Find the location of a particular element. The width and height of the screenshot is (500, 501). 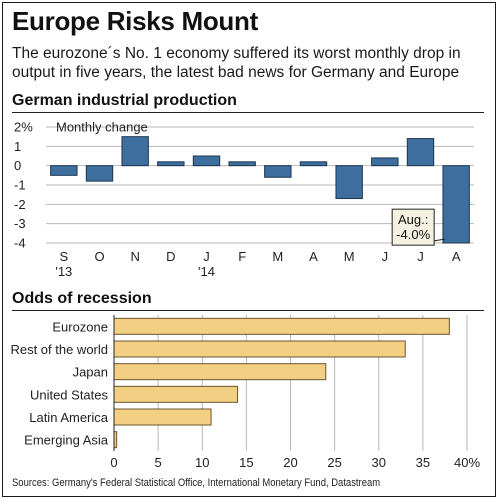

month-label: D is located at coordinates (170, 256).